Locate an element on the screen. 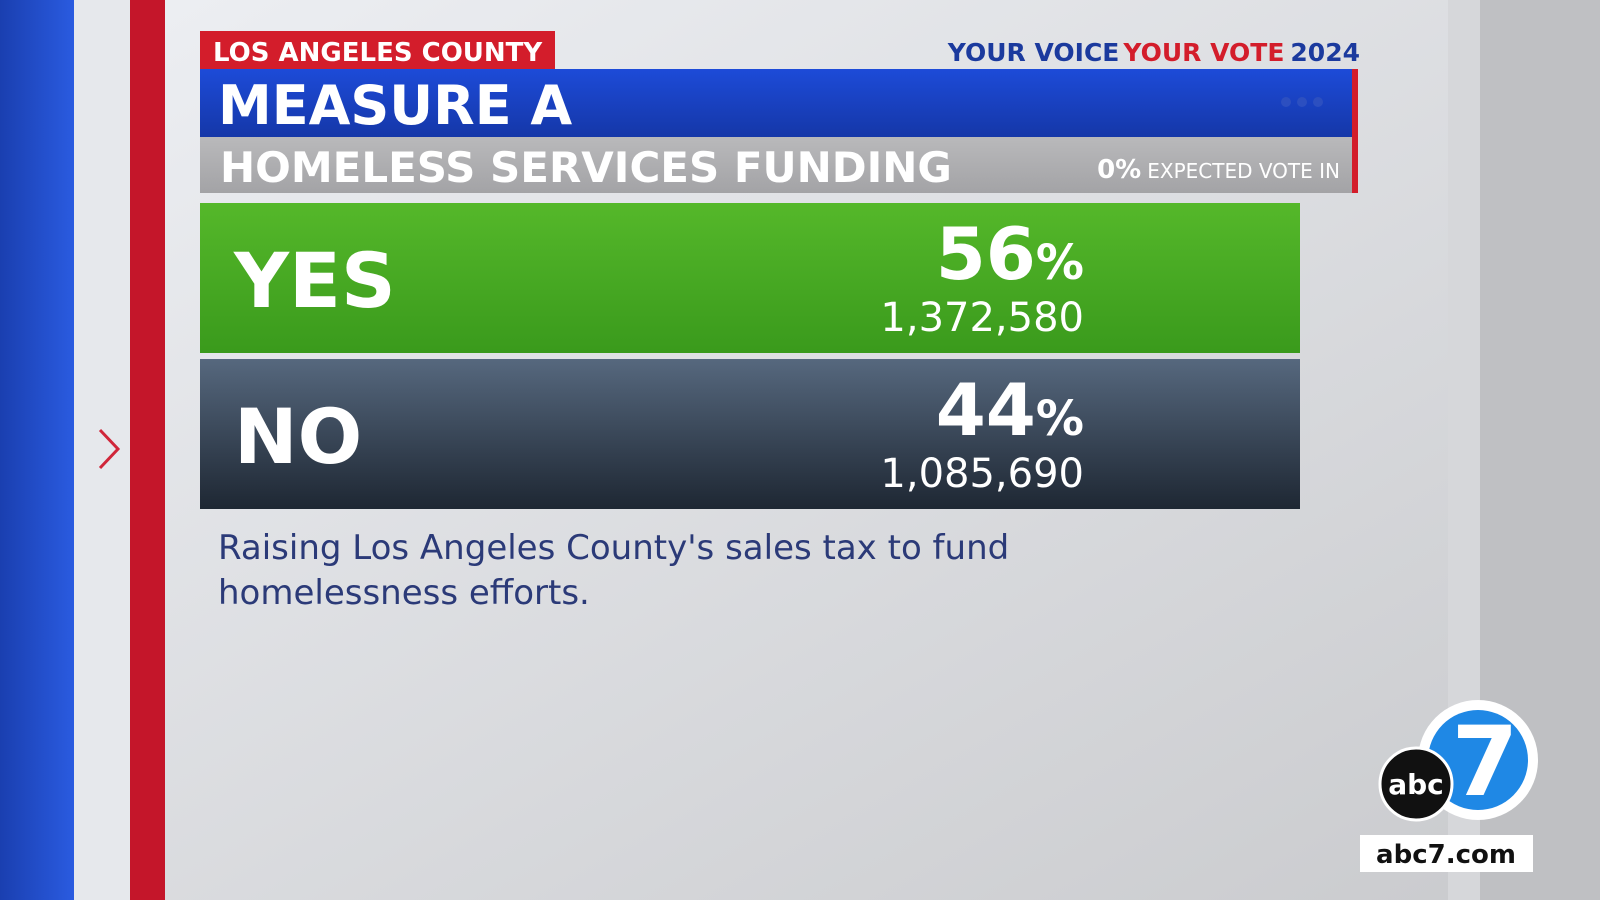  votes: 1,372,580 is located at coordinates (982, 318).